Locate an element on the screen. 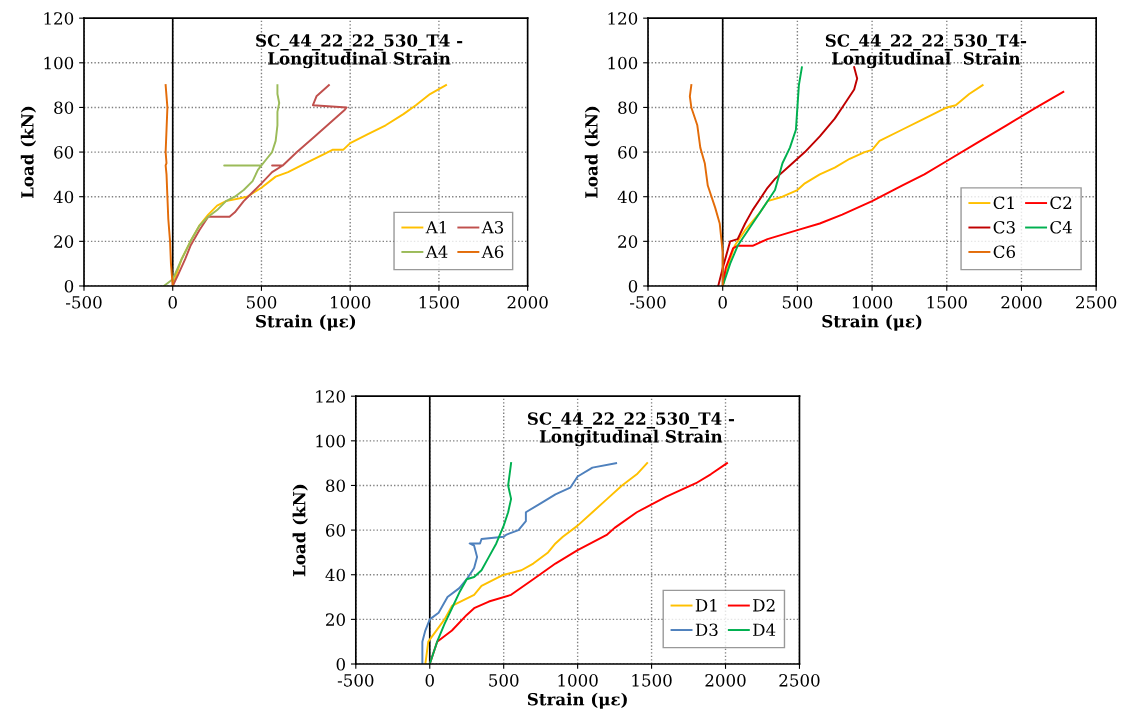 Image resolution: width=1126 pixels, height=718 pixels. text: SC_44_22_22_530_T4- Longitudinal Strain is located at coordinates (926, 51).